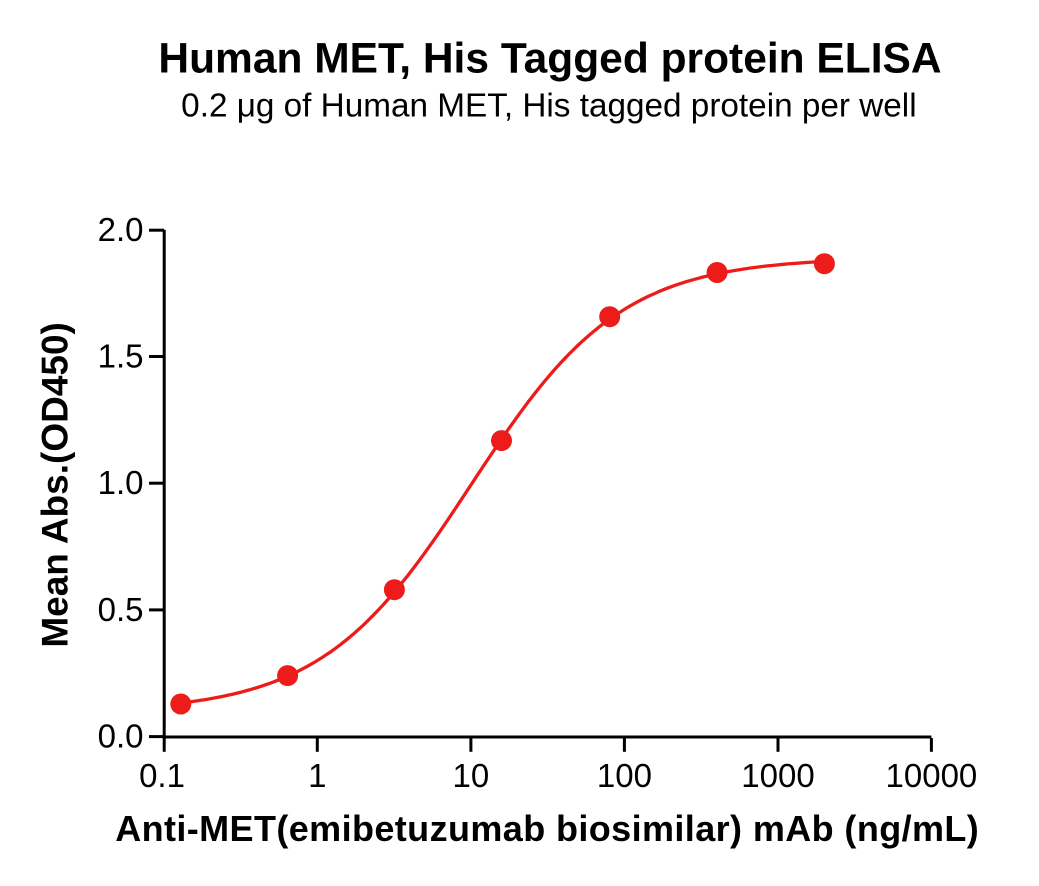  Describe the element at coordinates (317, 775) in the screenshot. I see `svg-text: 1` at that location.